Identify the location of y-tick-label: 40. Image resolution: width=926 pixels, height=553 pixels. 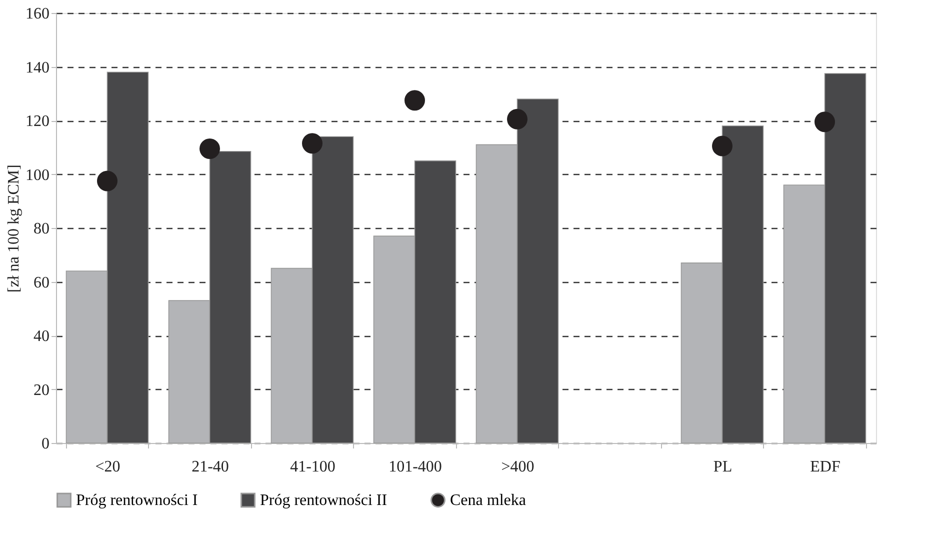
(42, 336).